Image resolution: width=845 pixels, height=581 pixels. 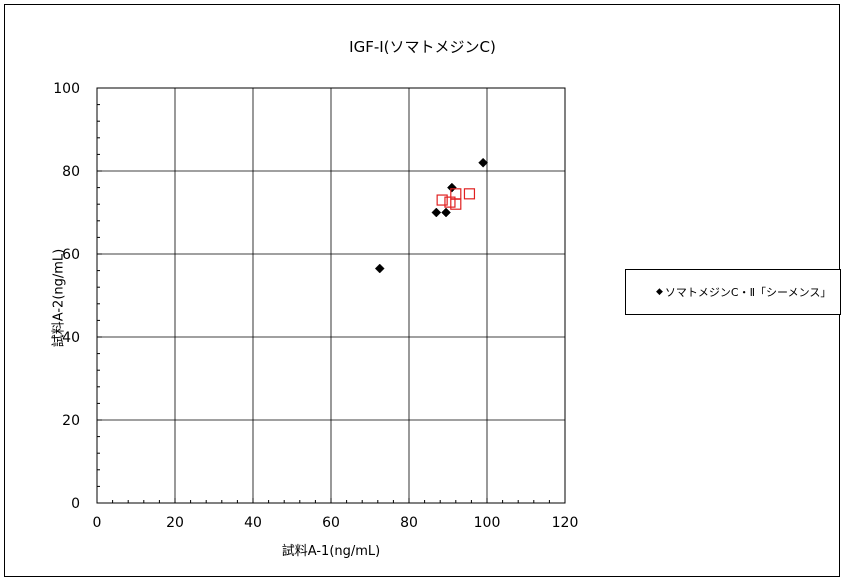 What do you see at coordinates (97, 523) in the screenshot?
I see `x-tick-label: 0` at bounding box center [97, 523].